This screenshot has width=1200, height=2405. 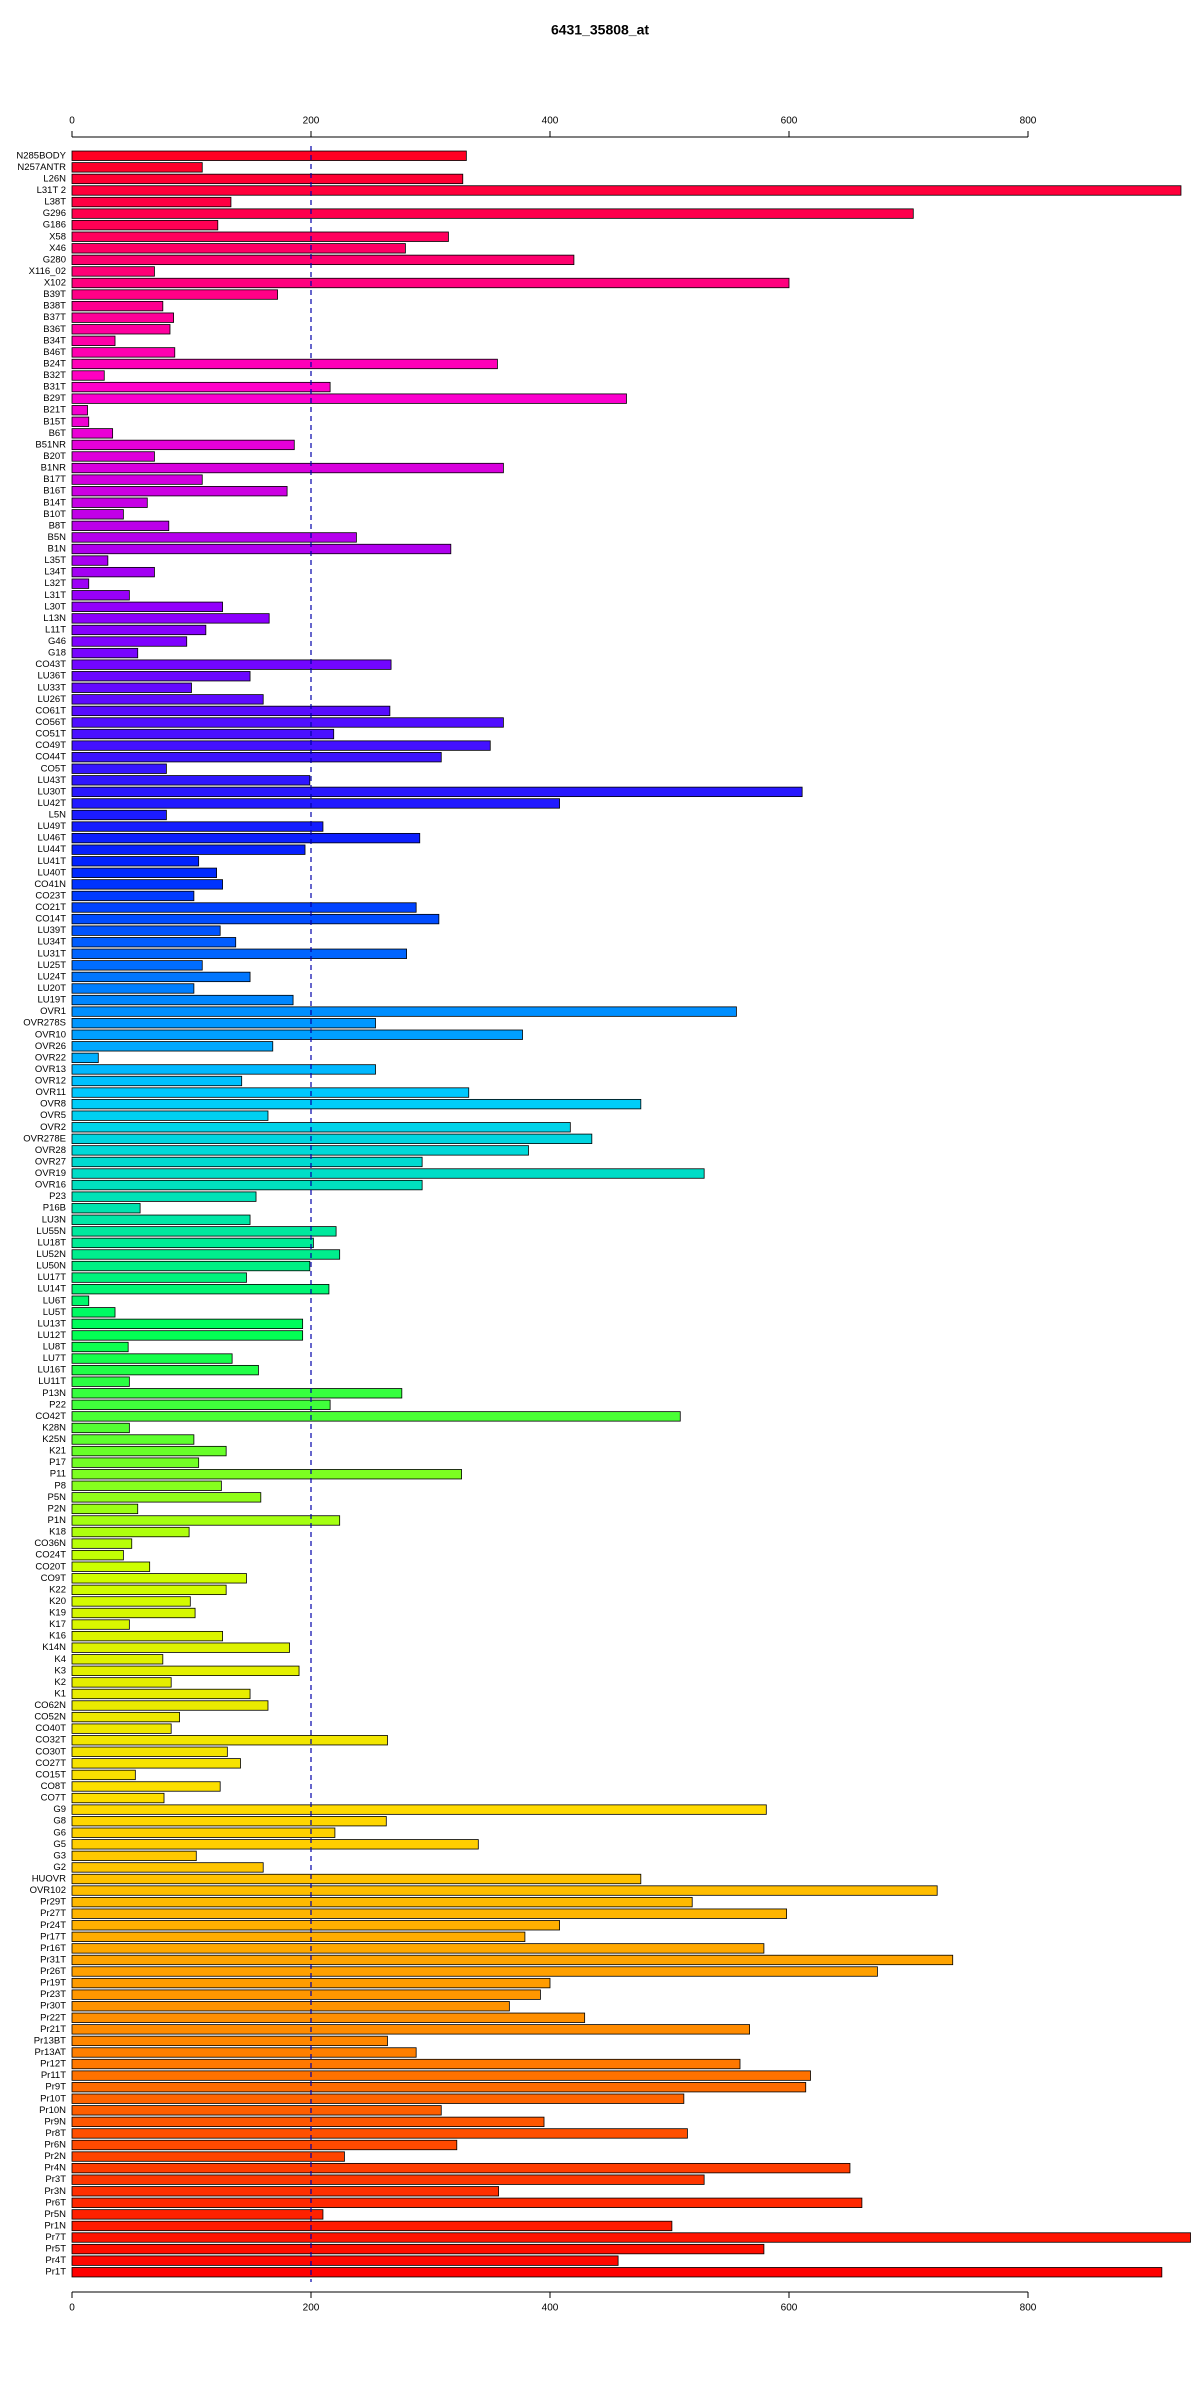 What do you see at coordinates (41, 167) in the screenshot?
I see `y-tick-label: N257ANTR` at bounding box center [41, 167].